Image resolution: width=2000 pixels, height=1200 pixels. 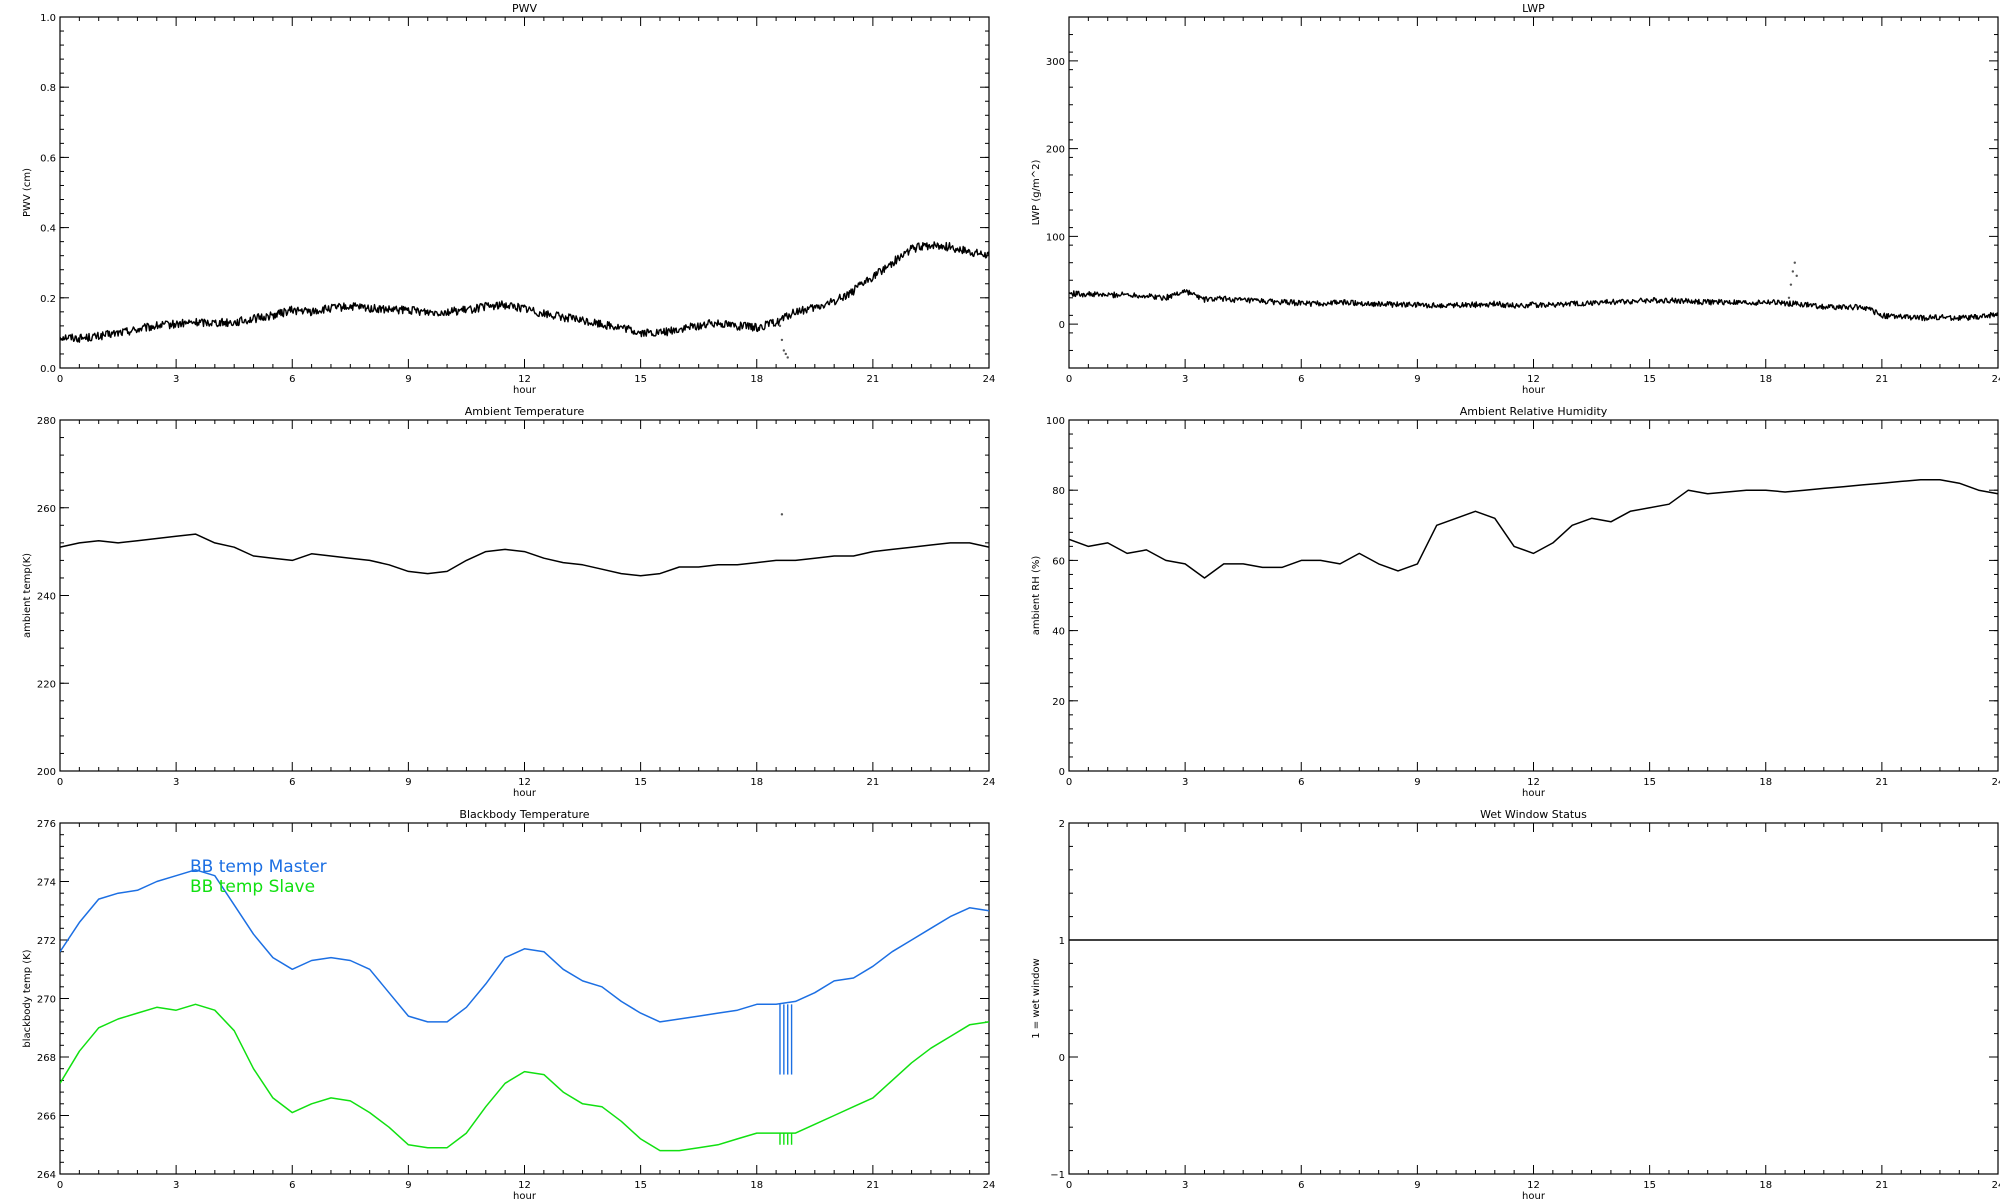 I want to click on chart-title: Blackbody Temperature, so click(x=524, y=814).